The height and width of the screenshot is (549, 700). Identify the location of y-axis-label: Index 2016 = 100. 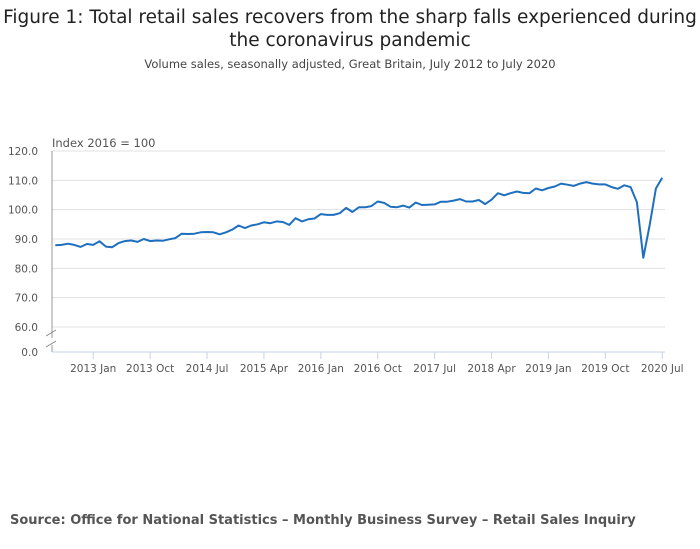
(103, 143).